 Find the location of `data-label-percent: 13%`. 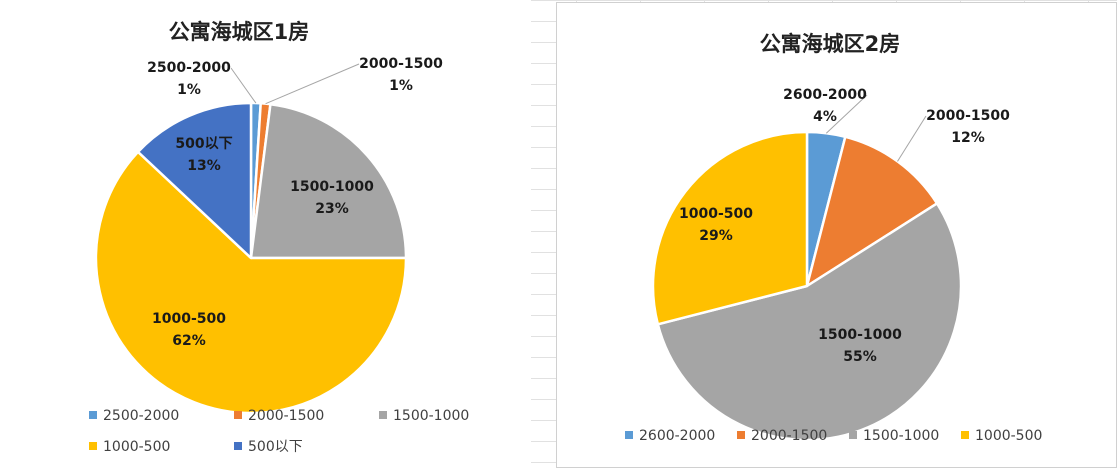

data-label-percent: 13% is located at coordinates (204, 166).